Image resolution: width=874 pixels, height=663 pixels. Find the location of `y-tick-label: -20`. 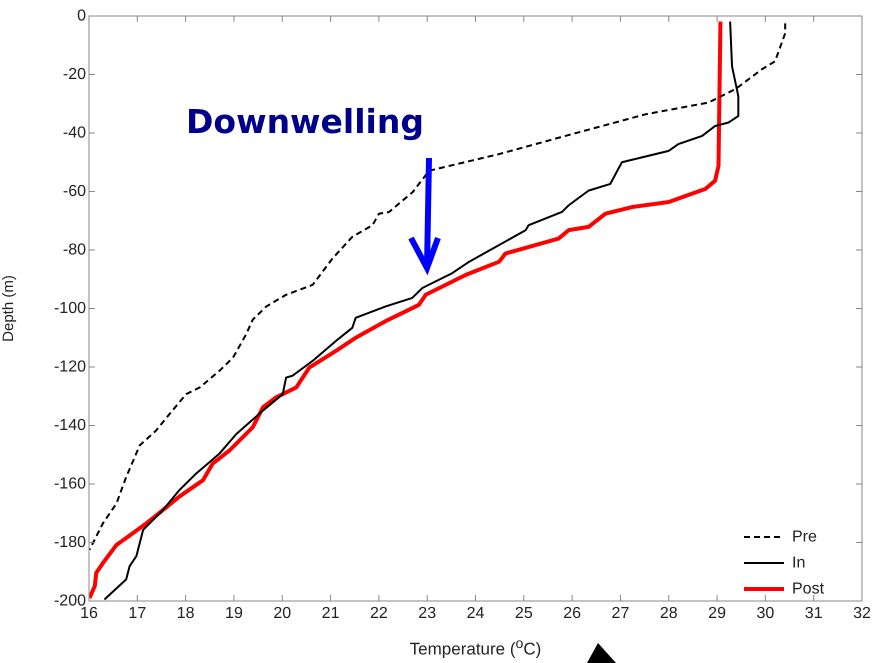

y-tick-label: -20 is located at coordinates (74, 74).